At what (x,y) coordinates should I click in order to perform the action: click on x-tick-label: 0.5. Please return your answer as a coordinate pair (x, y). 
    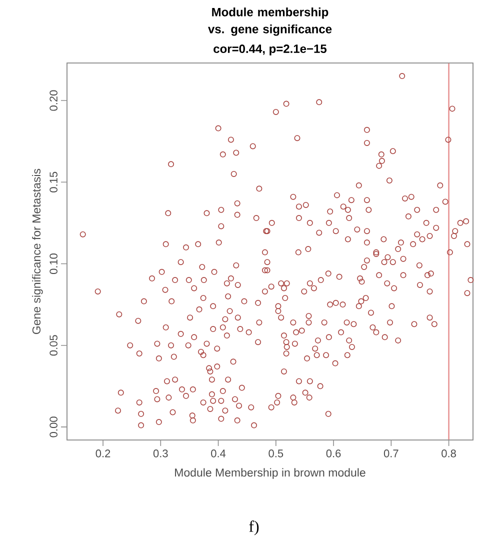
    Looking at the image, I should click on (276, 454).